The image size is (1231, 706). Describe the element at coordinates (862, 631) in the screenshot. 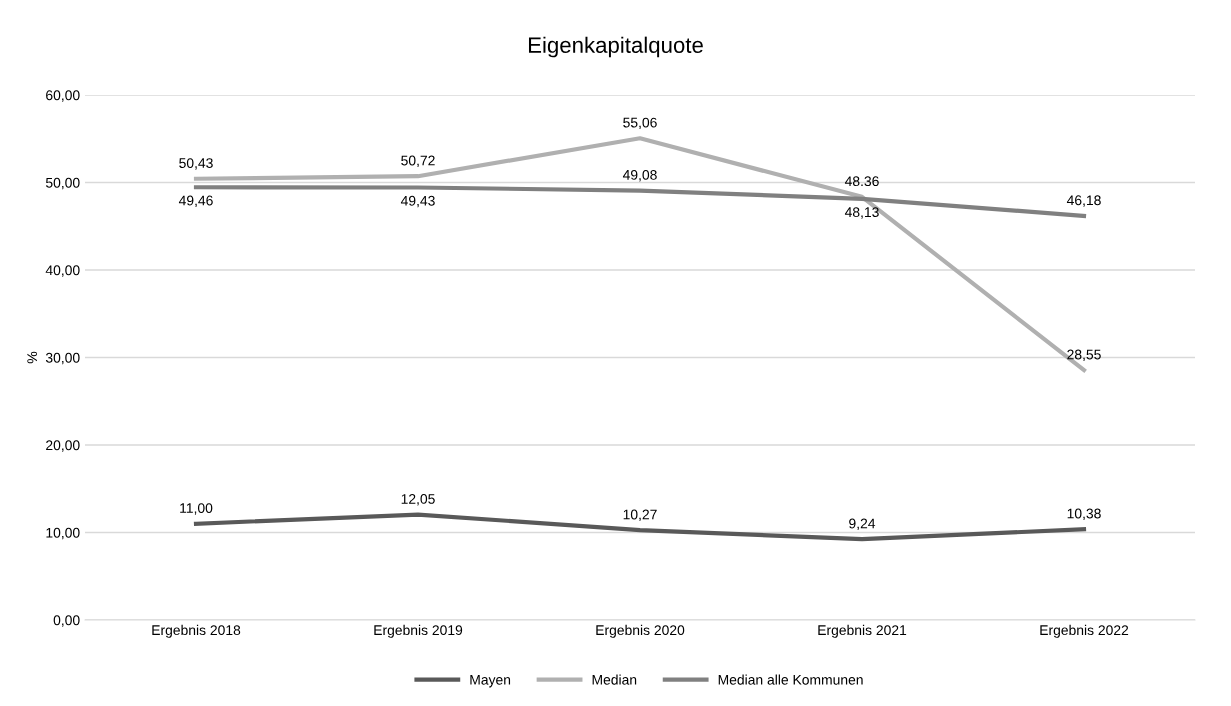

I see `x-tick-label: Ergebnis 2021` at that location.